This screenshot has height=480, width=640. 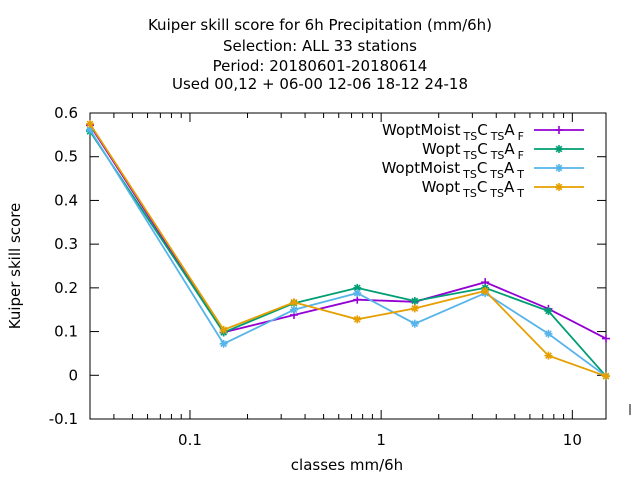 I want to click on y-tick-label: 0, so click(x=73, y=375).